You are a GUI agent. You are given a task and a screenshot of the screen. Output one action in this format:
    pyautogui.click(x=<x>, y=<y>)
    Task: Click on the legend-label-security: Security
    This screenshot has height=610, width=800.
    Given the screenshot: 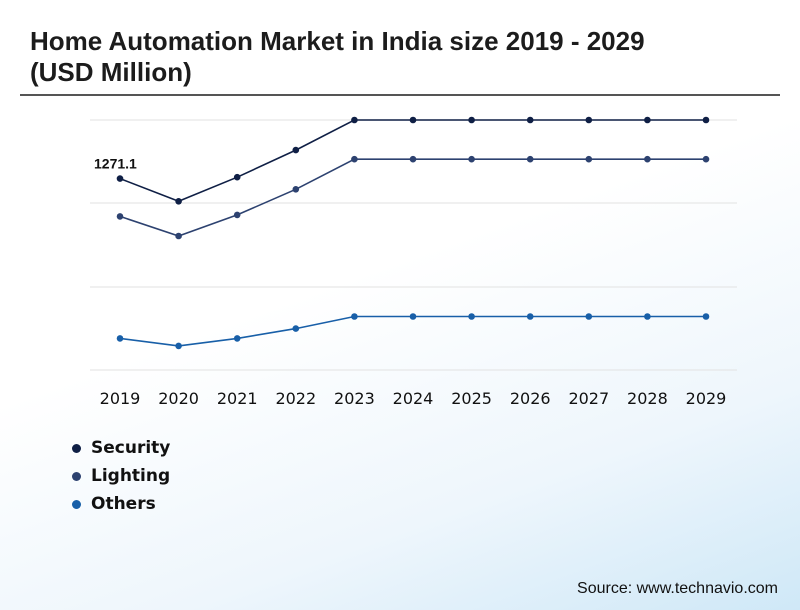 What is the action you would take?
    pyautogui.click(x=131, y=448)
    